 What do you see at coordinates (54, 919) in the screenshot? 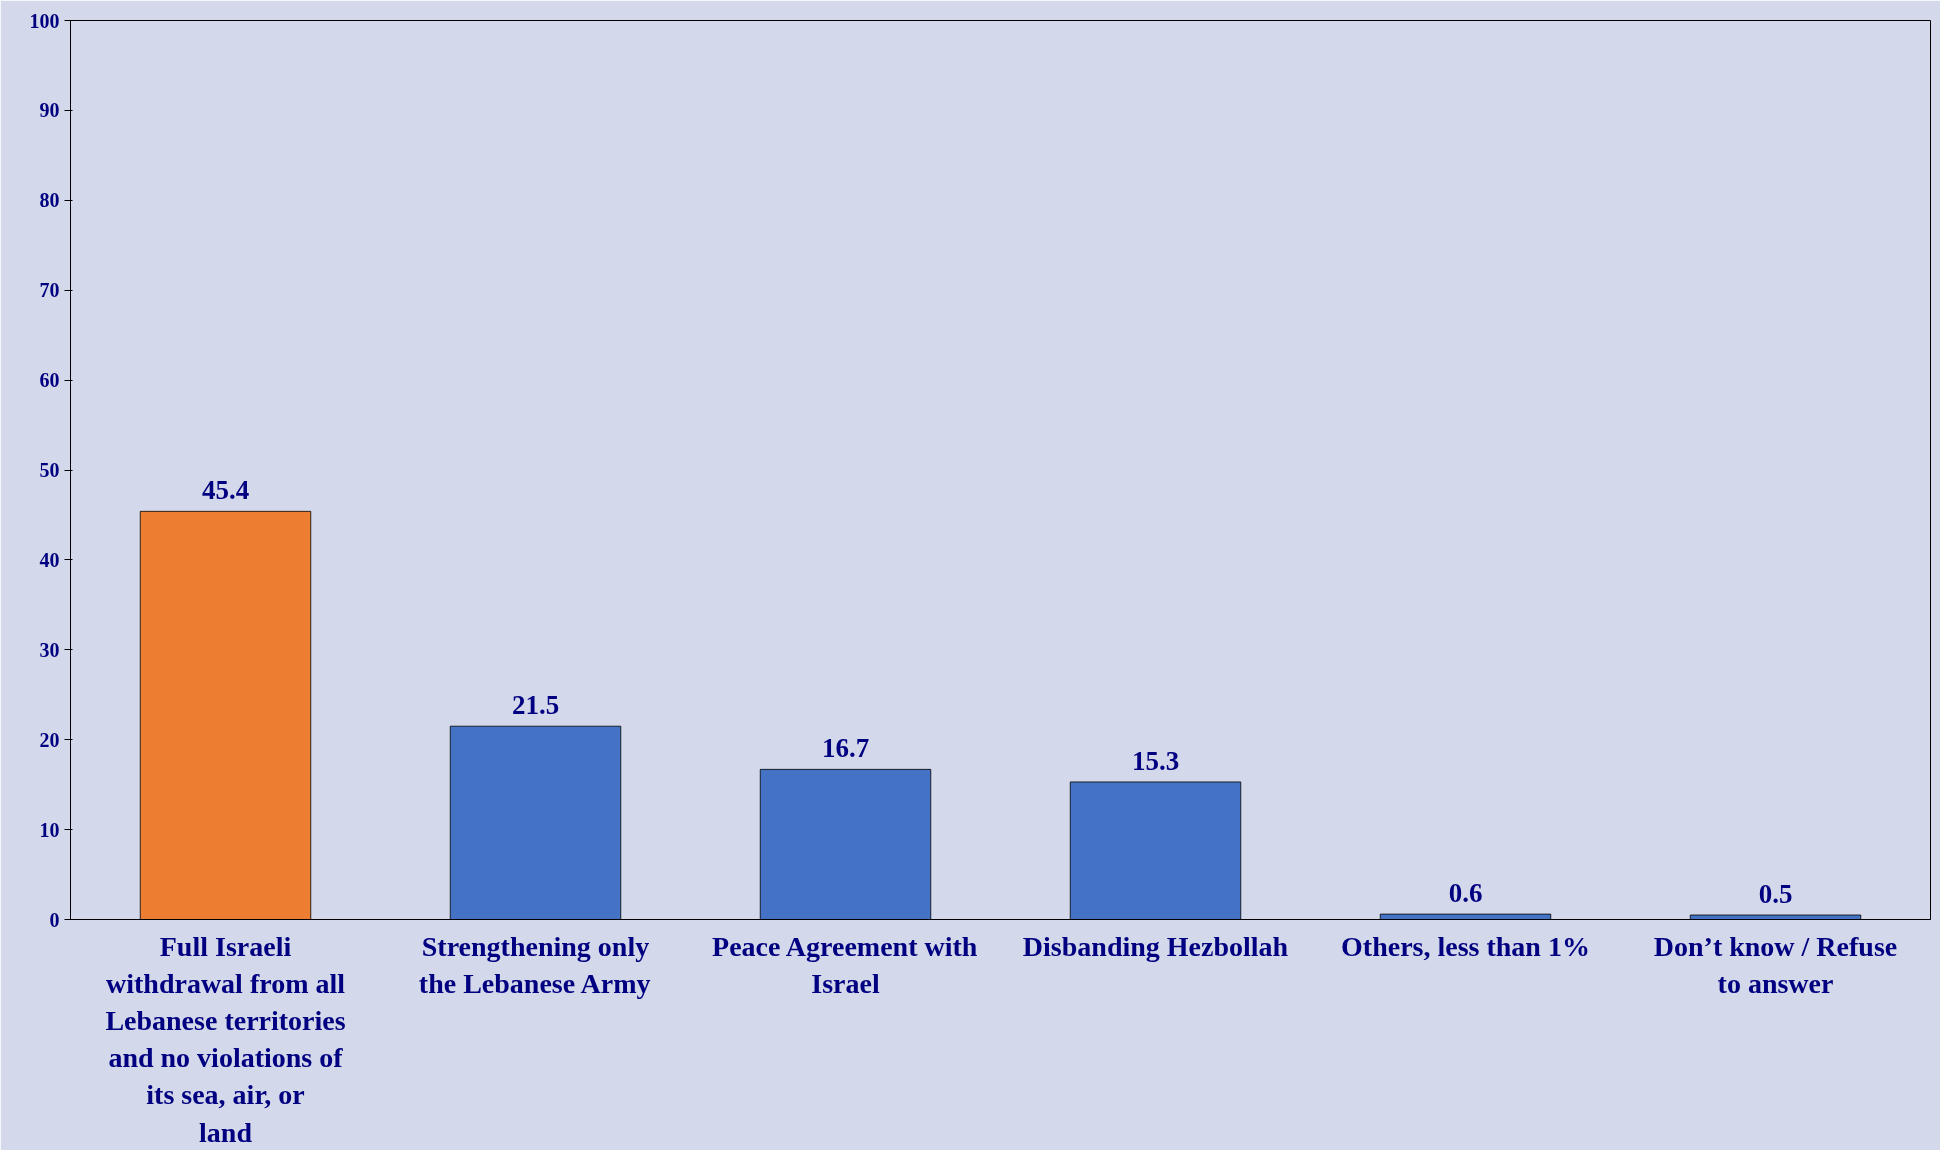
I see `y-tick-label: 0` at bounding box center [54, 919].